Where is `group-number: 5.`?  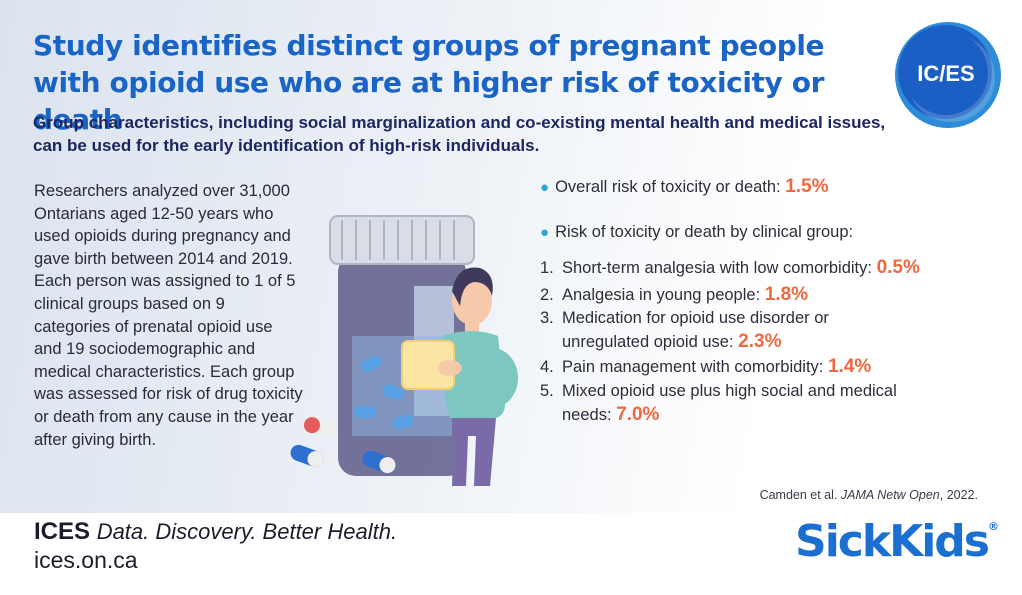 group-number: 5. is located at coordinates (547, 391).